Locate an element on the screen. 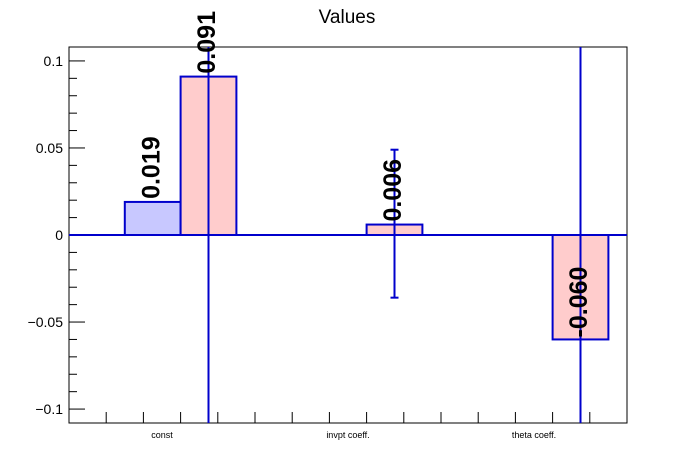  y-axis: 0.1 0.05 0 −0.05 −0.1 is located at coordinates (56, 235).